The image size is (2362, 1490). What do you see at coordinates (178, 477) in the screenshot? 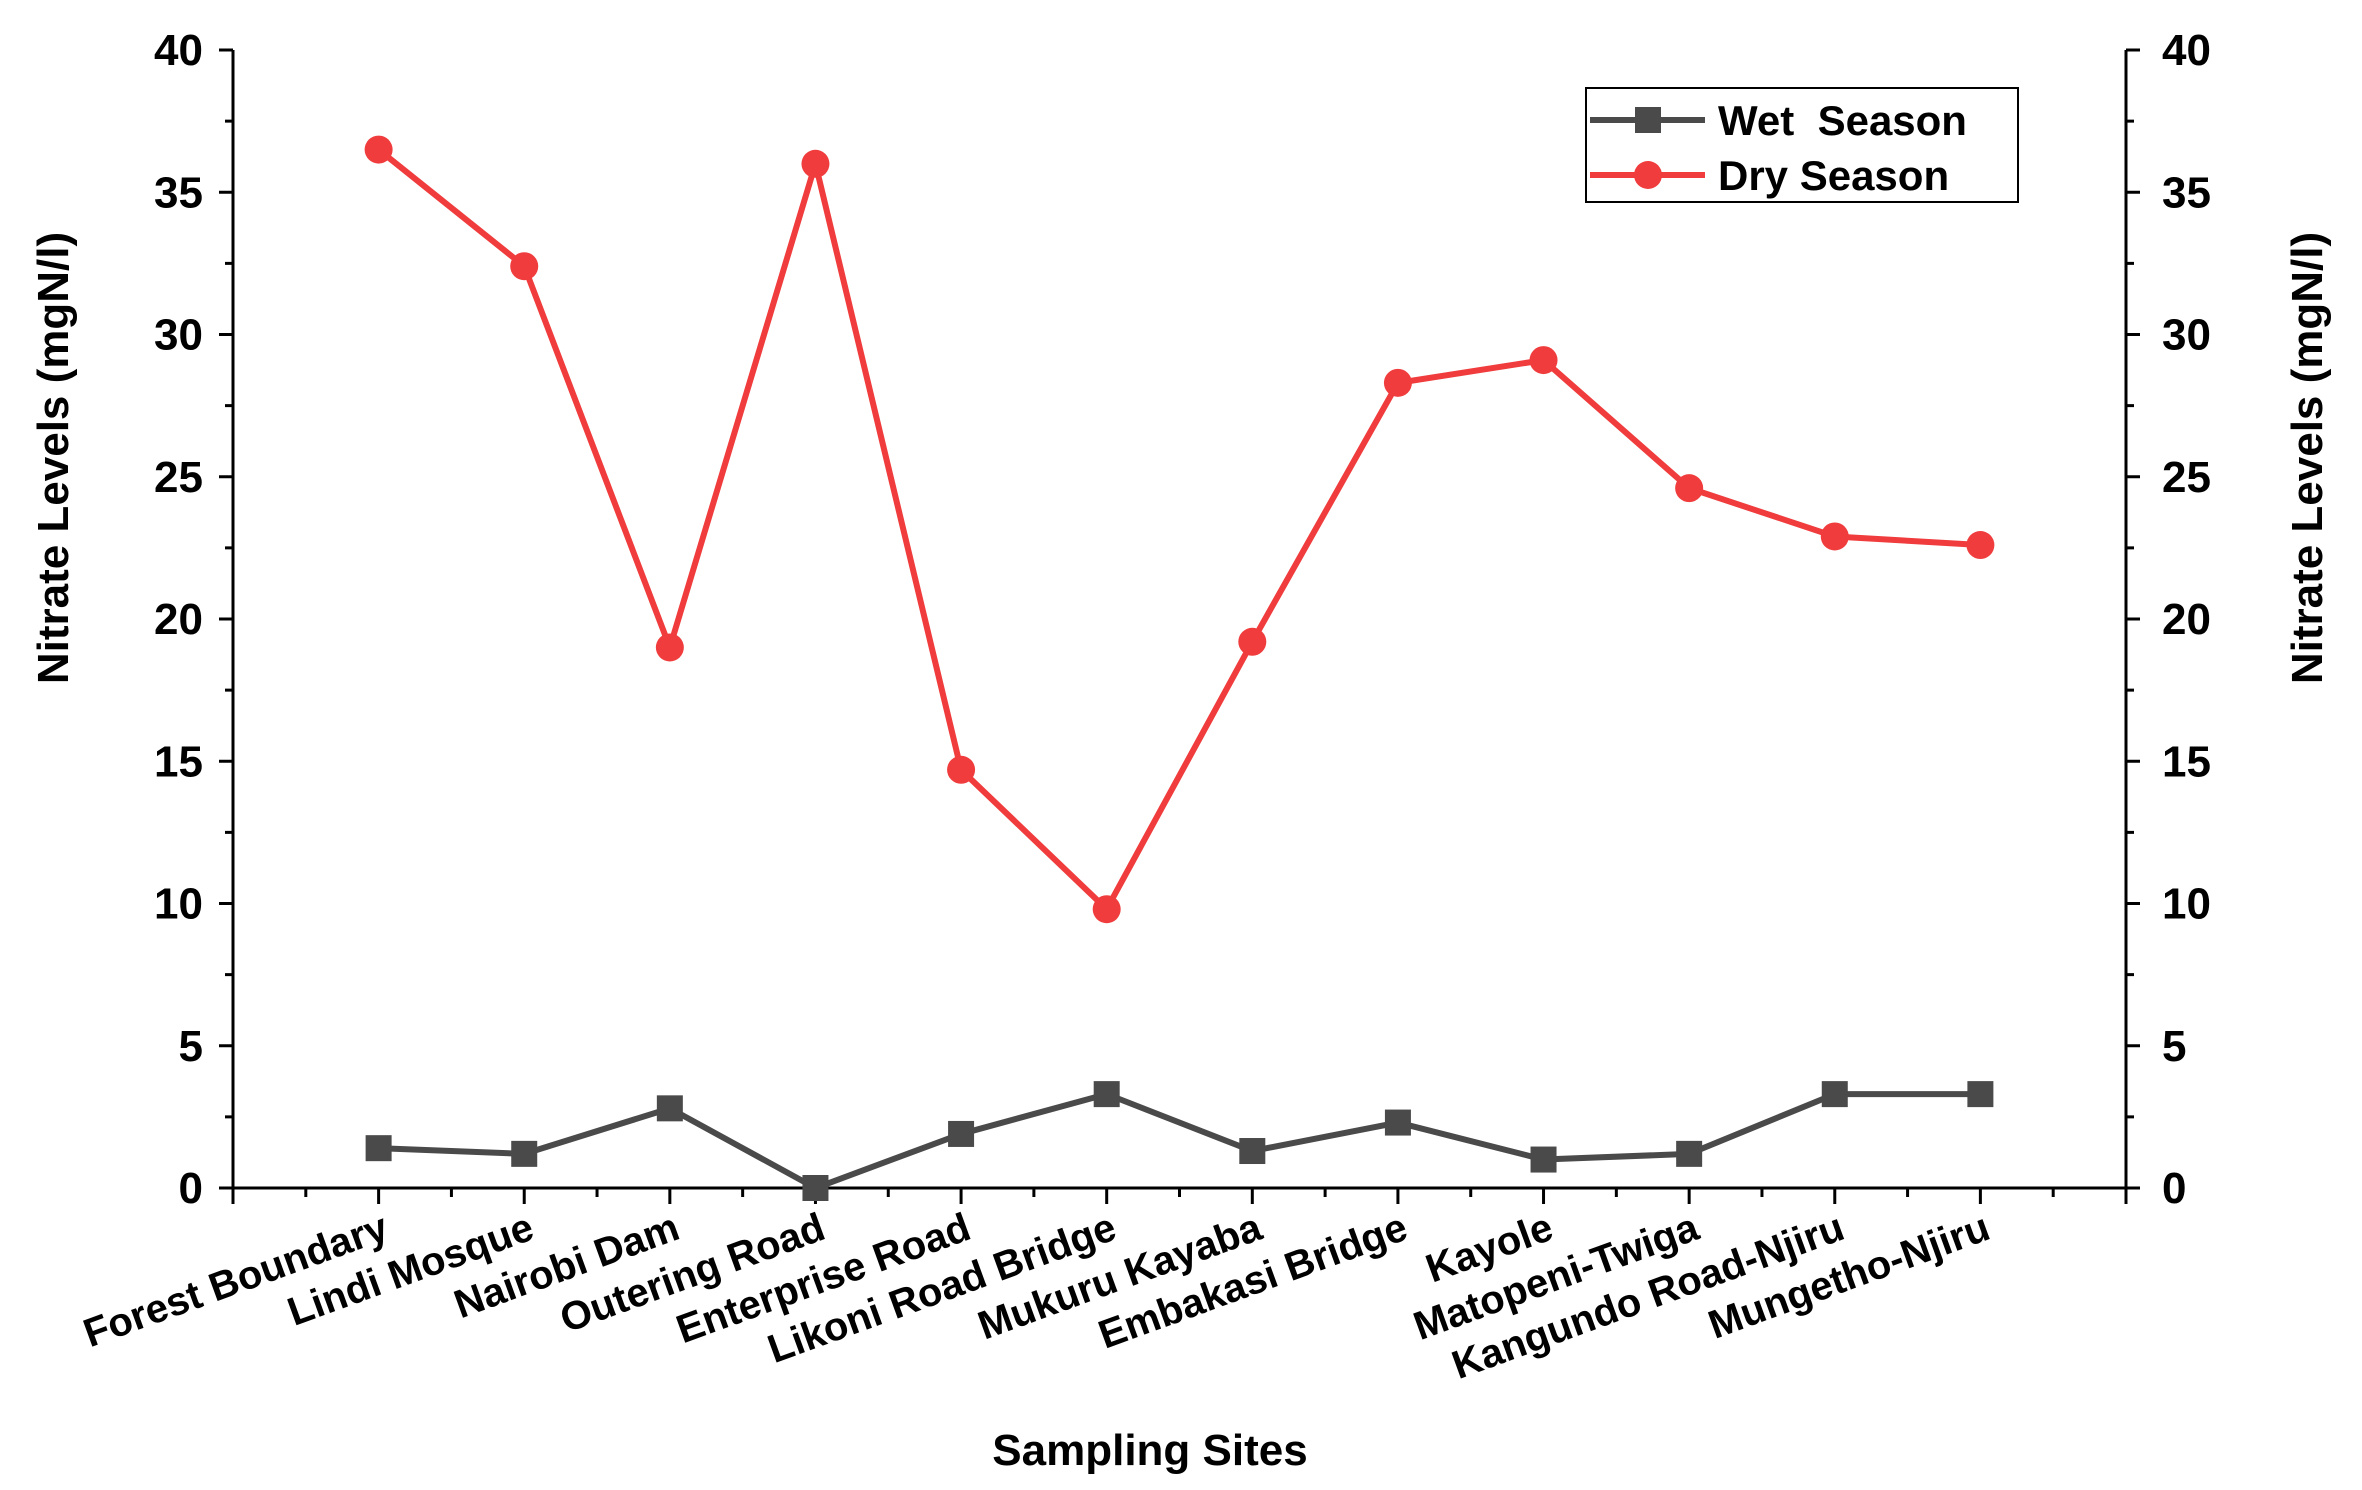
I see `y-left-tick-label: 25` at bounding box center [178, 477].